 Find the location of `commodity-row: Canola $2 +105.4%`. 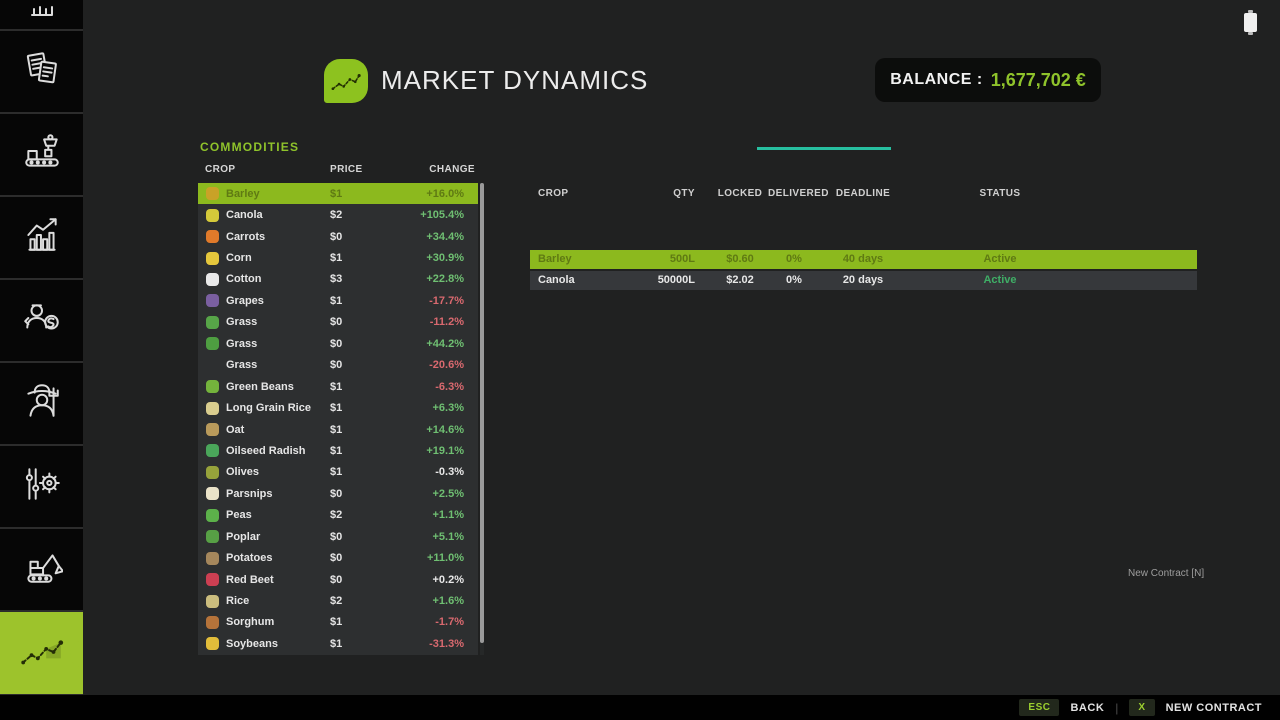

commodity-row: Canola $2 +105.4% is located at coordinates (338, 214).